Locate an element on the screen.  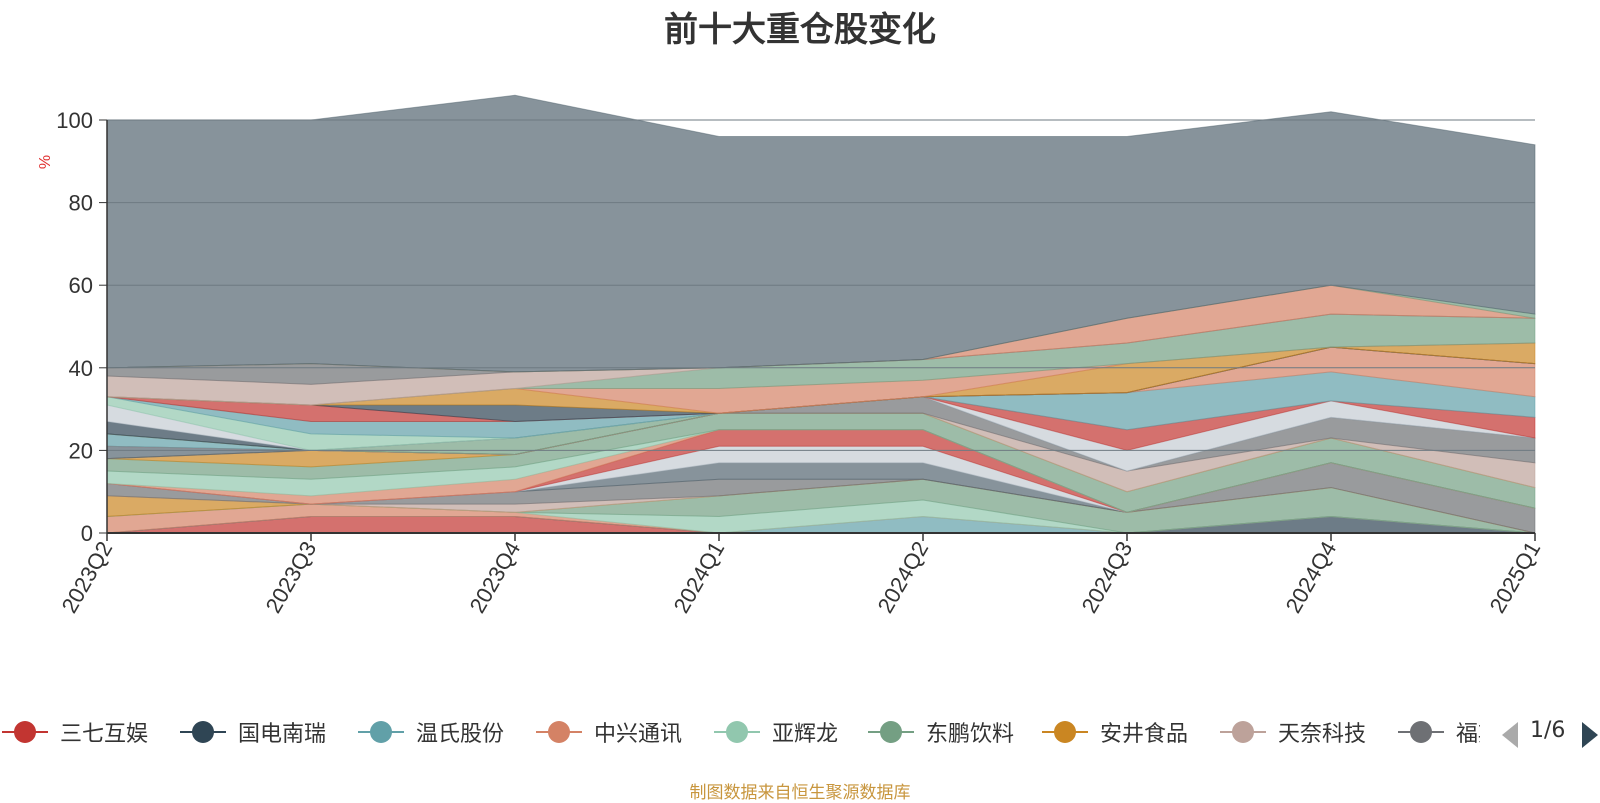
legend: 三七互娱 国电南瑞 温氏股份 中兴通讯 亚辉龙 东鹏饮料 安井食品 天奈科技 福斯特 is located at coordinates (800, 732).